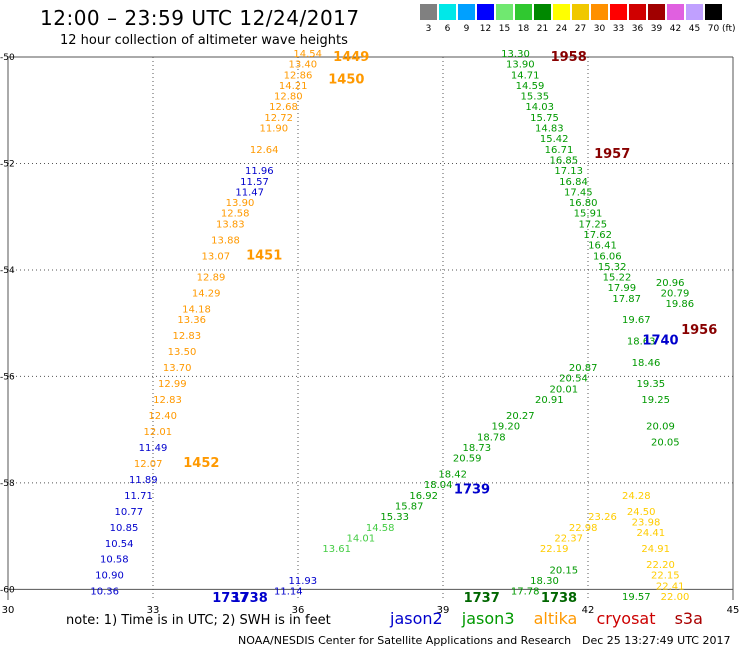 Image resolution: width=740 pixels, height=650 pixels. I want to click on wave-height-reading: 11.96, so click(259, 171).